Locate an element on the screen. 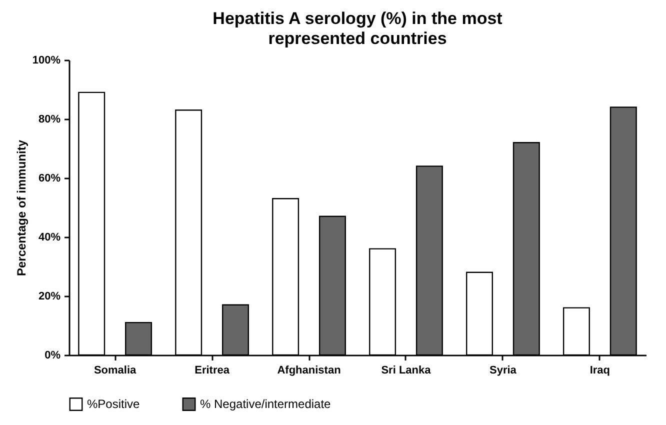  y-tick-label: 80% is located at coordinates (49, 120).